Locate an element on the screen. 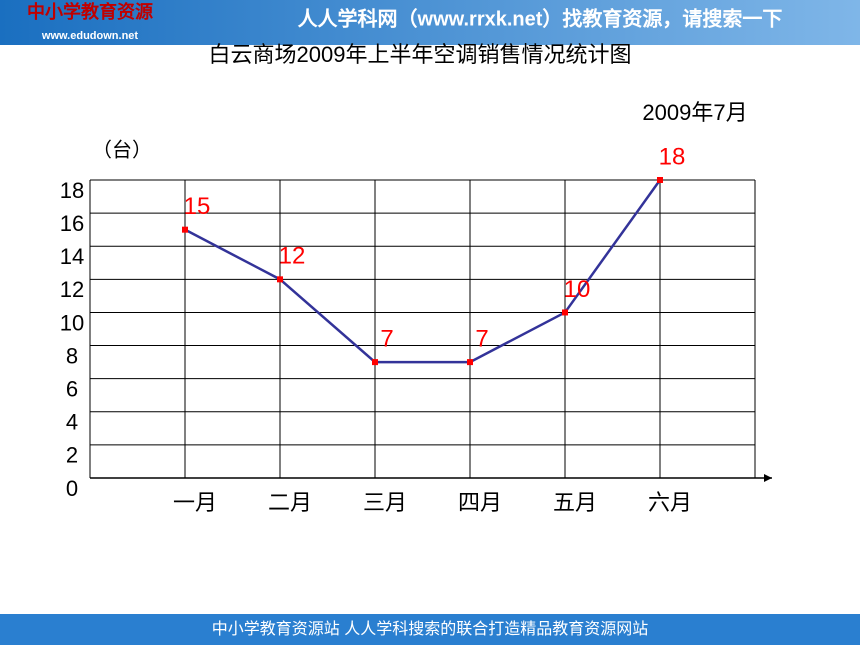 The image size is (860, 645). x-tick-label: 二月 is located at coordinates (290, 502).